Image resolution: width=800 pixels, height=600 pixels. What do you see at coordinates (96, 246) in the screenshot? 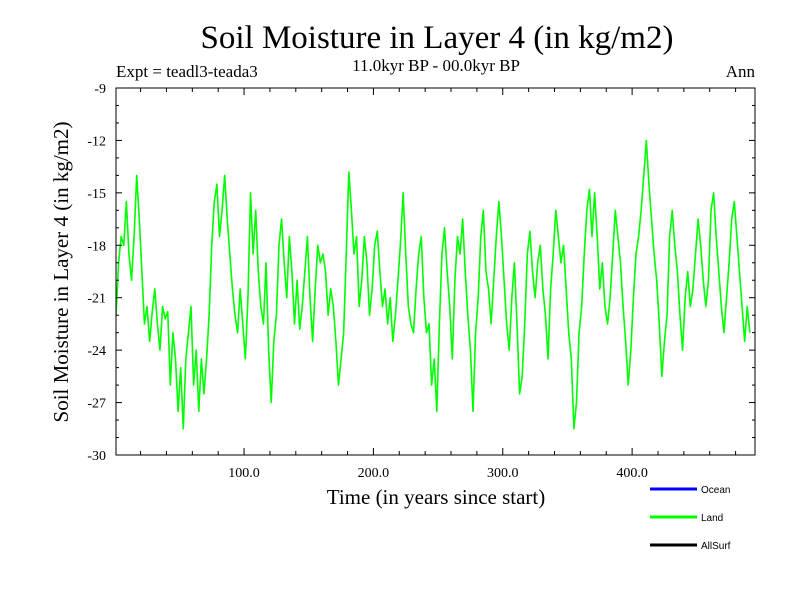
I see `y-tick-label: -18` at bounding box center [96, 246].